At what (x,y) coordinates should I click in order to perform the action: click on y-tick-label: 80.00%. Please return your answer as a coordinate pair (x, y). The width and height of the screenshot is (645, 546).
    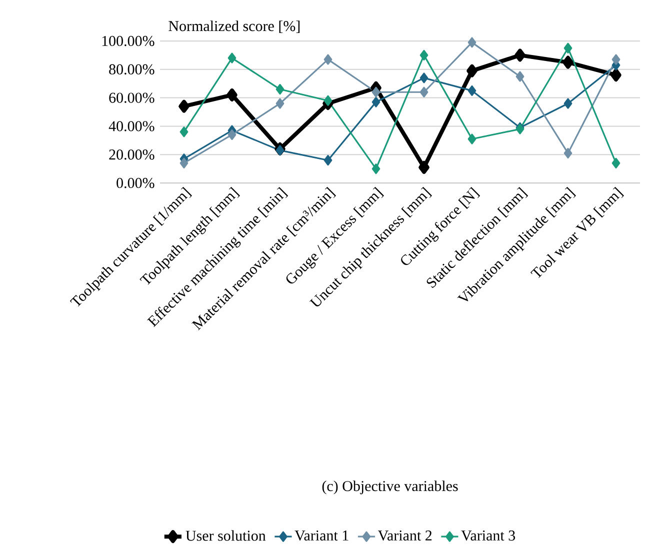
    Looking at the image, I should click on (131, 69).